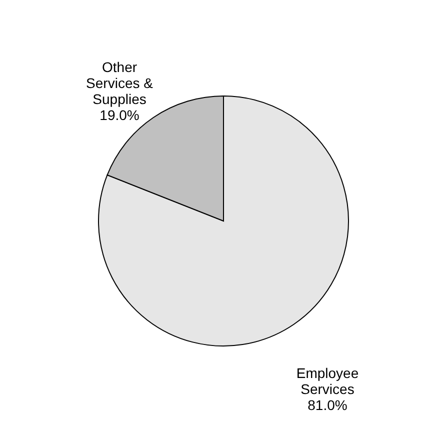 This screenshot has width=447, height=442. What do you see at coordinates (327, 381) in the screenshot?
I see `slice-label: Employee Services` at bounding box center [327, 381].